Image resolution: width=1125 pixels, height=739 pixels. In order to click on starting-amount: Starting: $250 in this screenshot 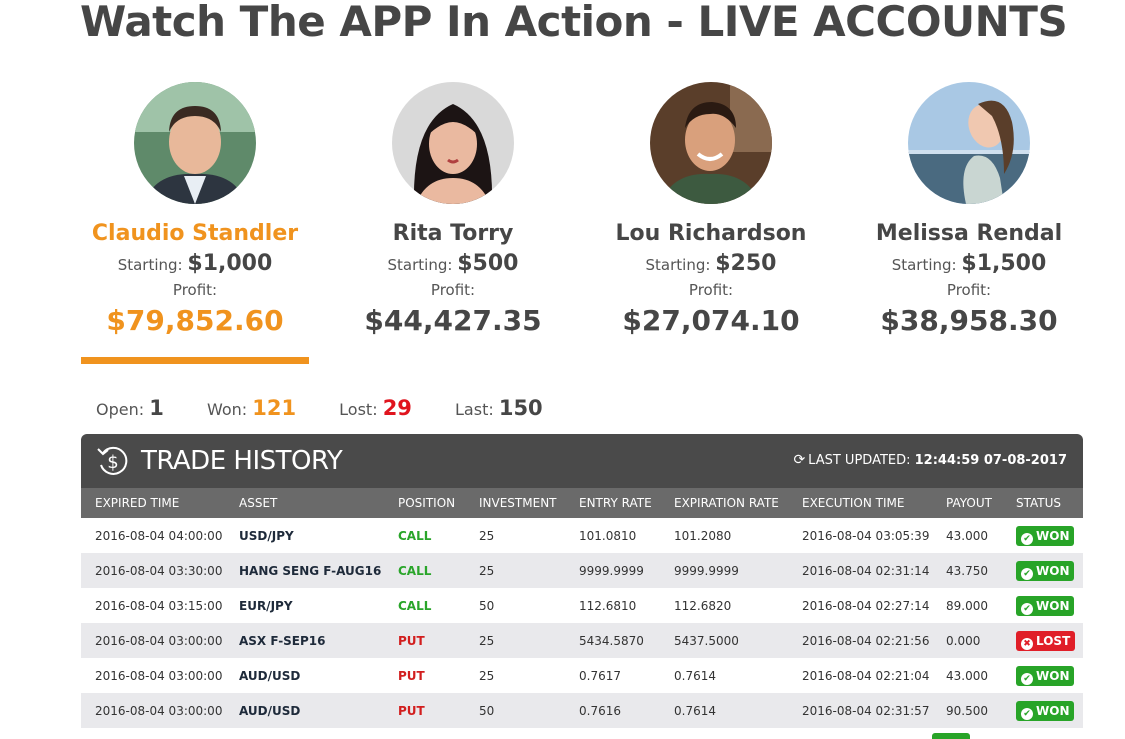, I will do `click(711, 263)`.